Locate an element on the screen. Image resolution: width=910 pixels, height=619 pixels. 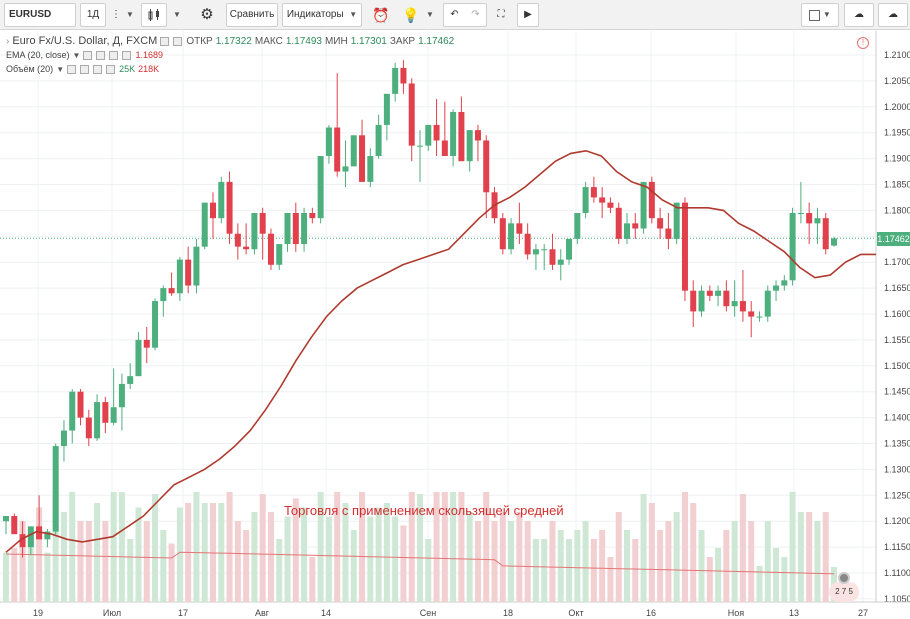
alarm-add-icon: ⏰ is located at coordinates (381, 15).